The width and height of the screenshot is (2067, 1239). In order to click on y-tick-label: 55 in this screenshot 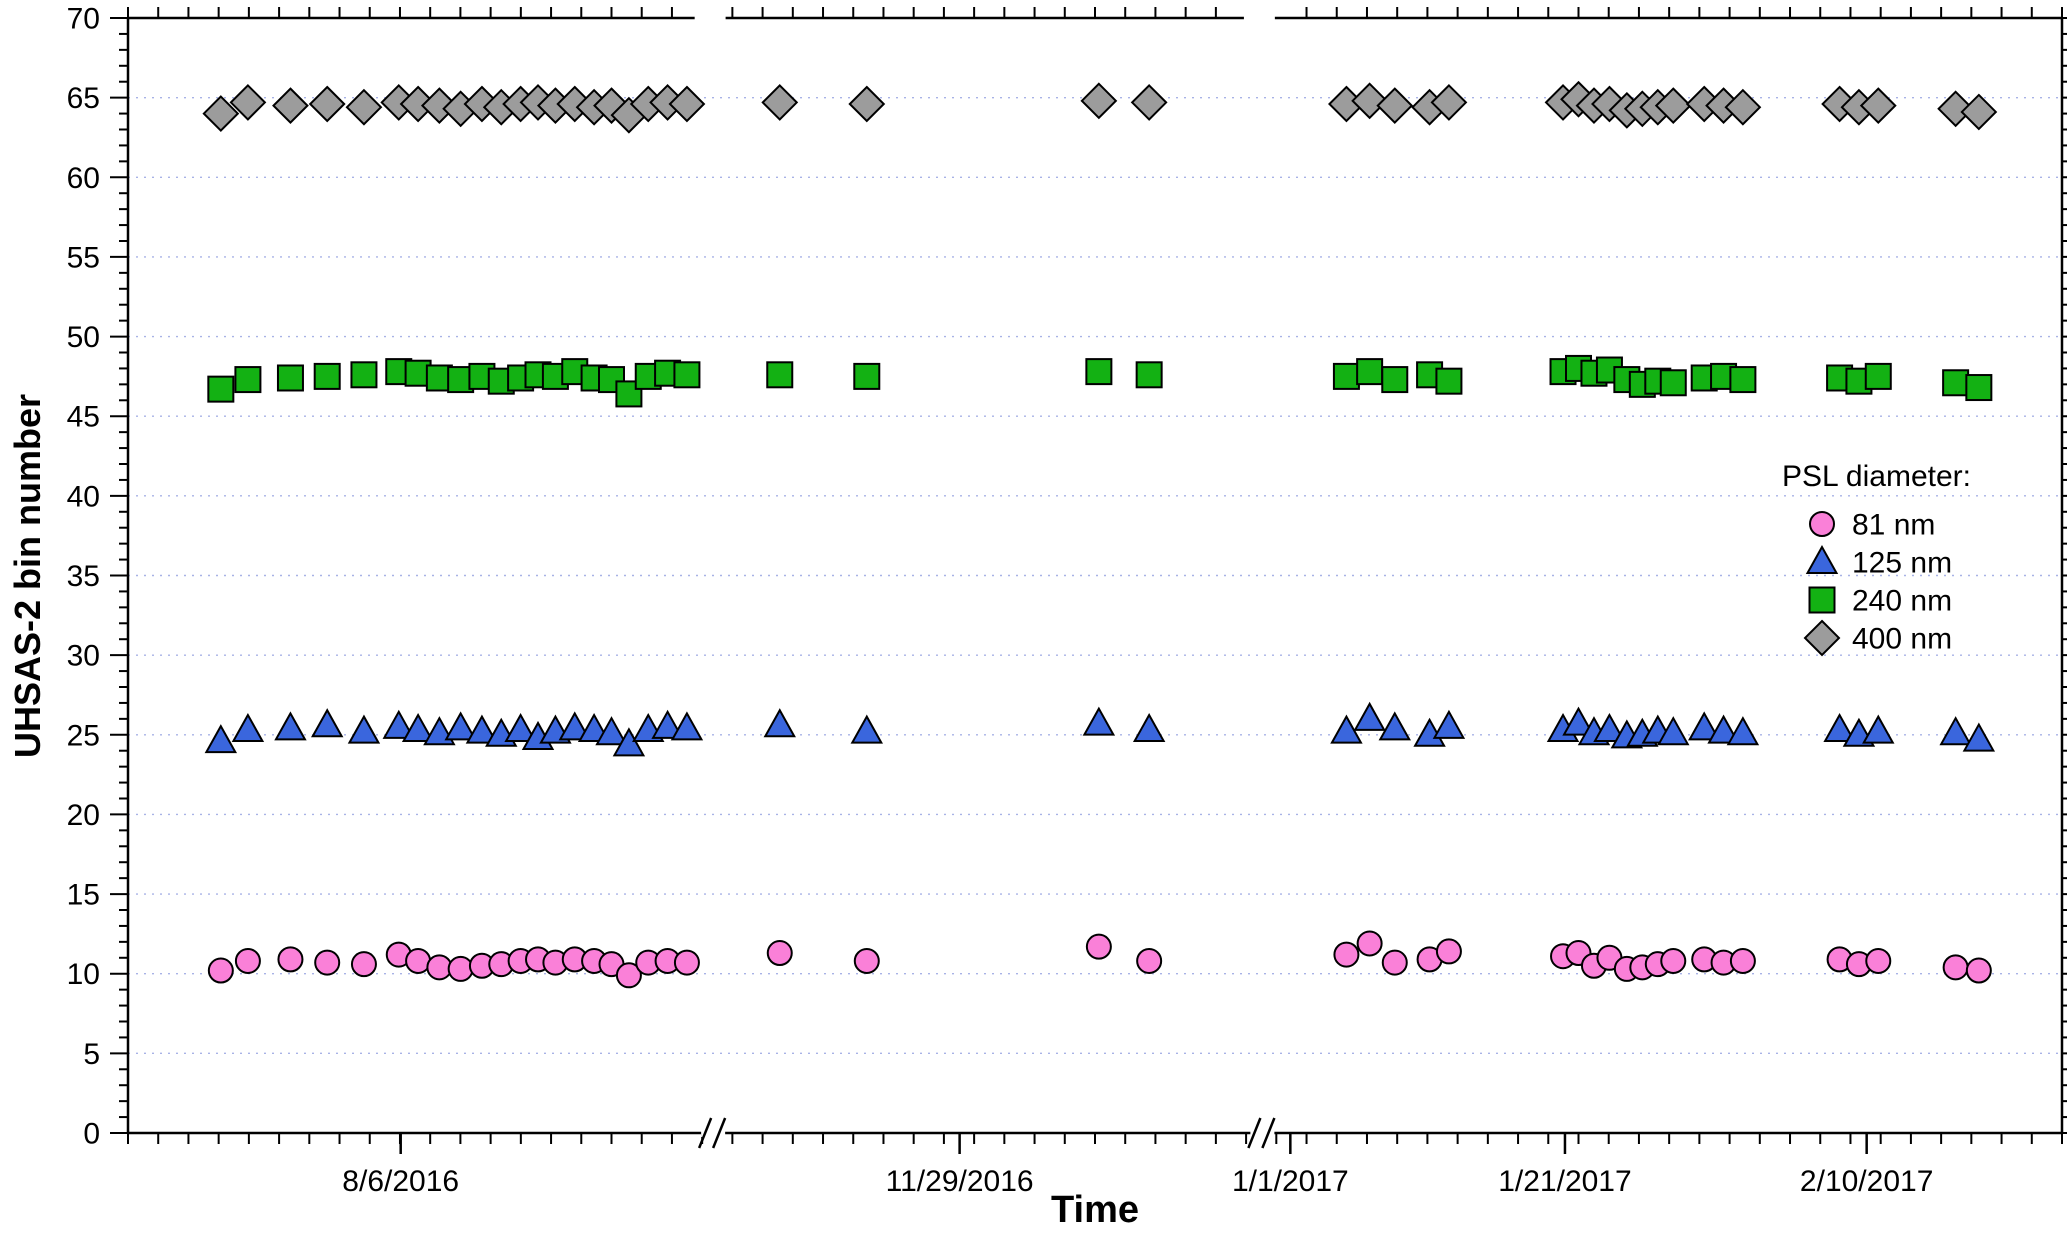, I will do `click(83, 257)`.